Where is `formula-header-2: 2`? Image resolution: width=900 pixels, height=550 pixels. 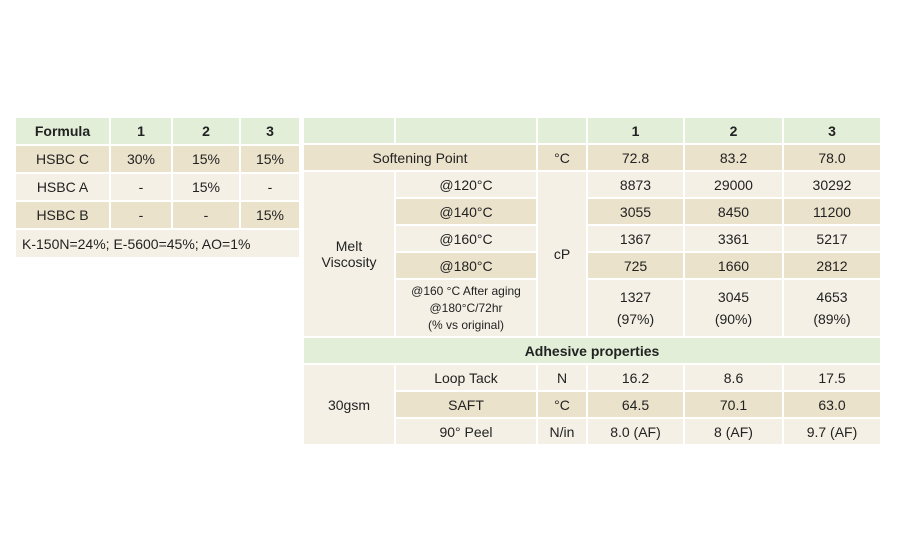
formula-header-2: 2 is located at coordinates (206, 131).